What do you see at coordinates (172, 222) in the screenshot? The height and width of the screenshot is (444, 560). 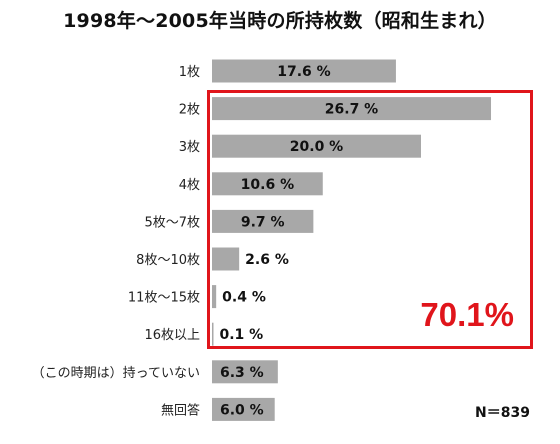 I see `category-label: 5枚～7枚` at bounding box center [172, 222].